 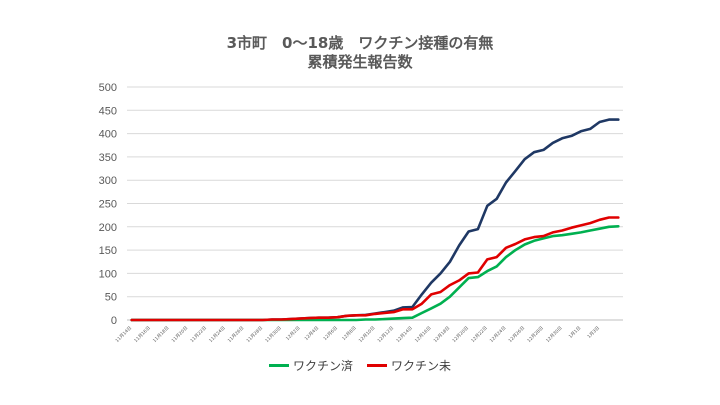 I want to click on x-tick-label: 12月4日, so click(x=312, y=333).